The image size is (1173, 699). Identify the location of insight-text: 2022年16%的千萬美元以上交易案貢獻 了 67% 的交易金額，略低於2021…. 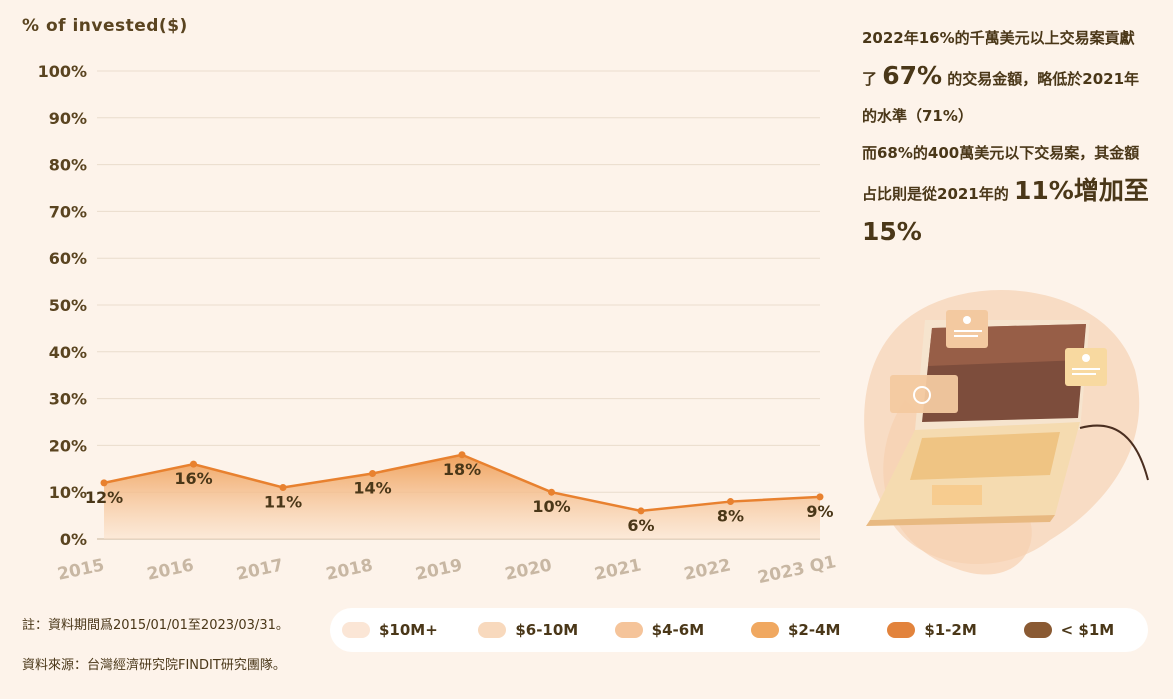
(1012, 135).